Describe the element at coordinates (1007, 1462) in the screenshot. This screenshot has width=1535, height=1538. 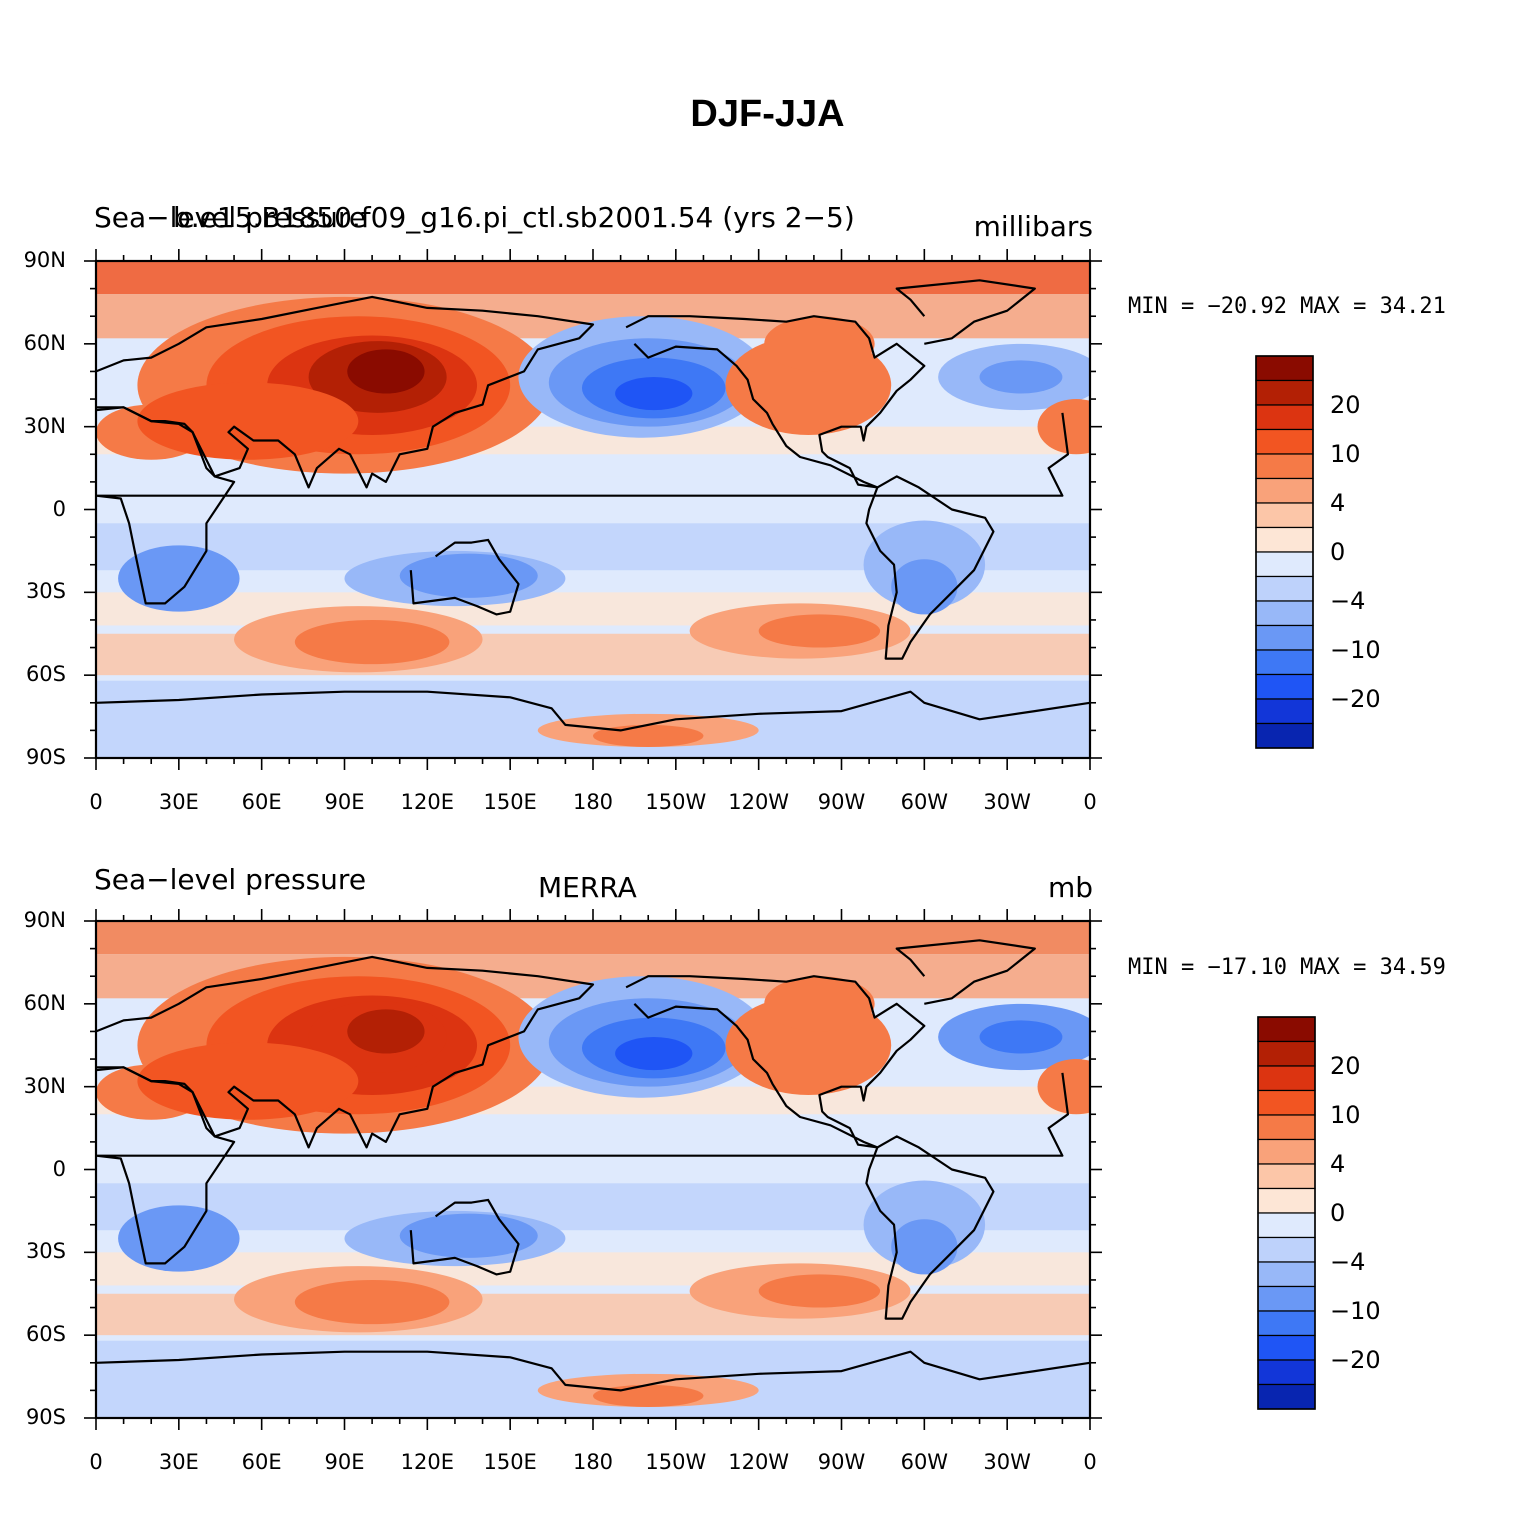
I see `lon-label: 30W` at that location.